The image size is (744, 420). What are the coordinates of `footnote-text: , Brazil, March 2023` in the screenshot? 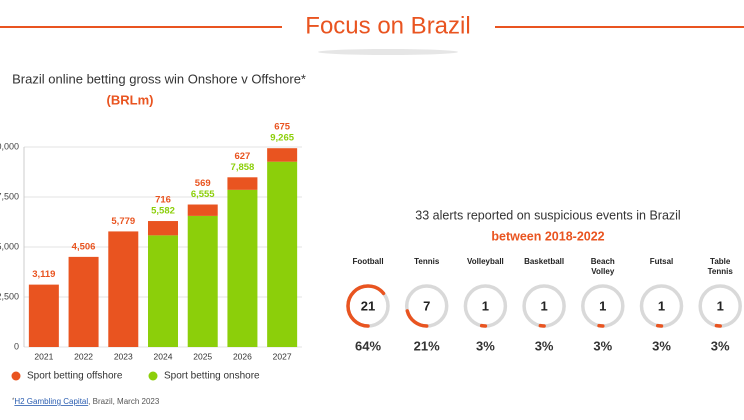 It's located at (124, 401).